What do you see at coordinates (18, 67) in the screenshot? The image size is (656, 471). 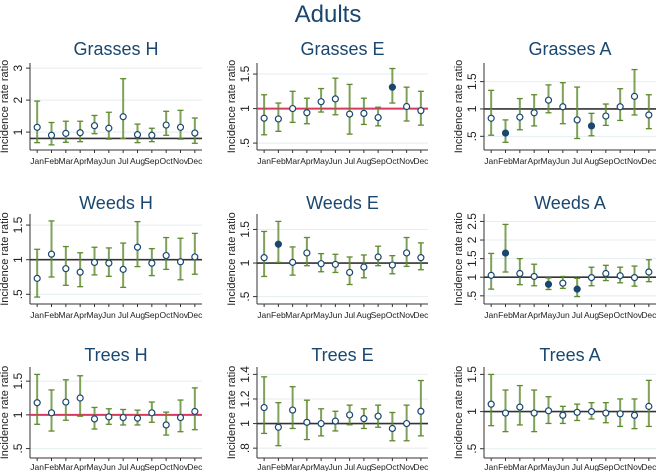 I see `y-tick-label: 3` at bounding box center [18, 67].